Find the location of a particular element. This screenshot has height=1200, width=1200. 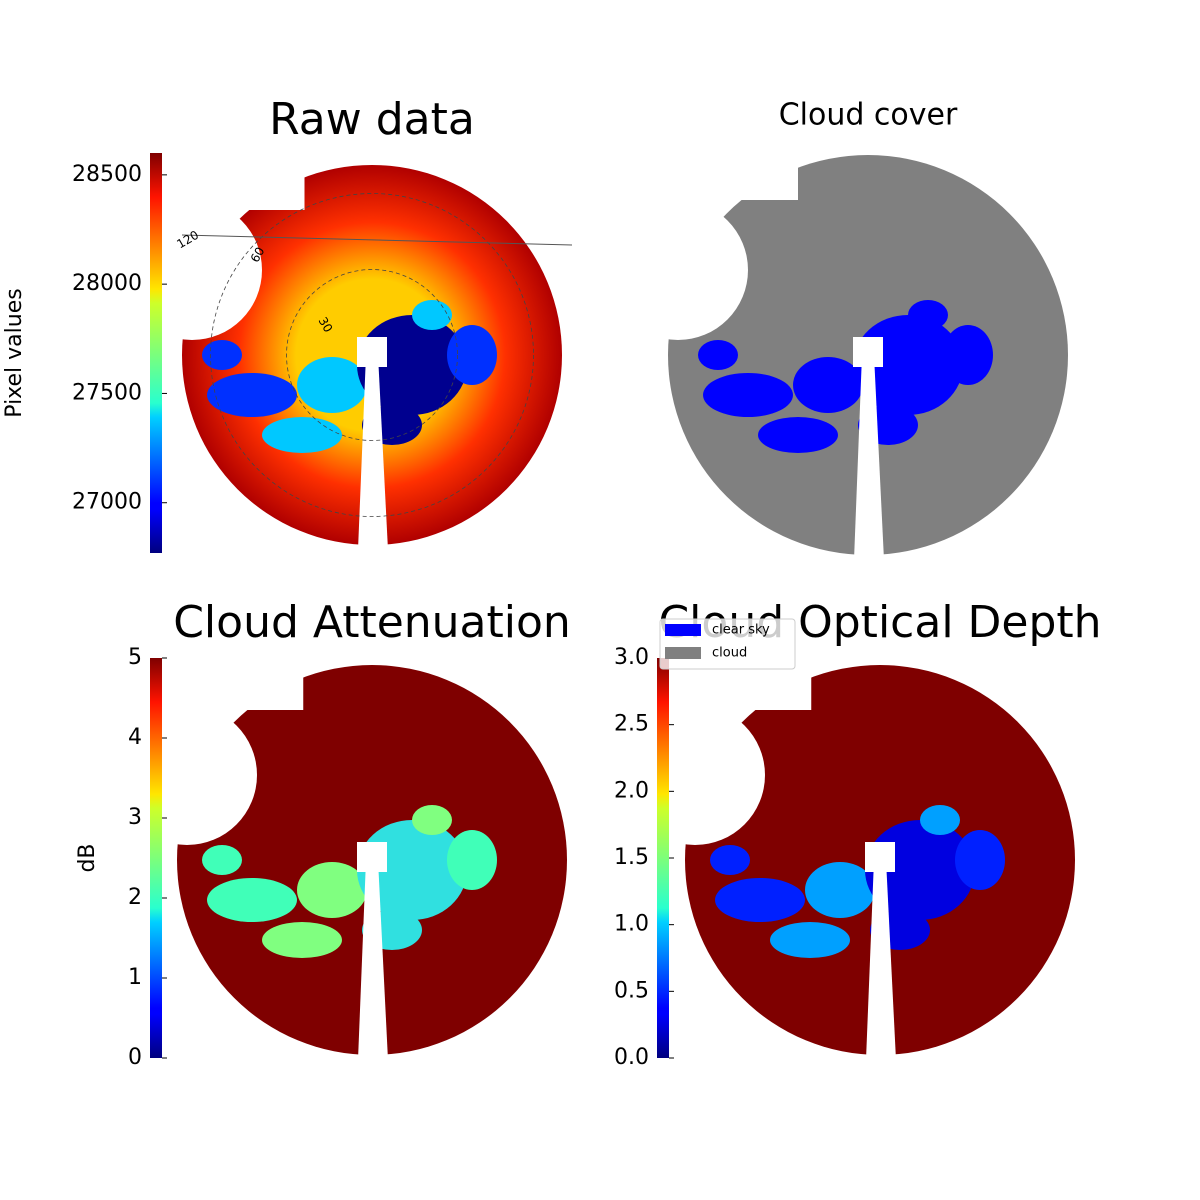

colorbar-tick-label: 3.0 is located at coordinates (631, 657).